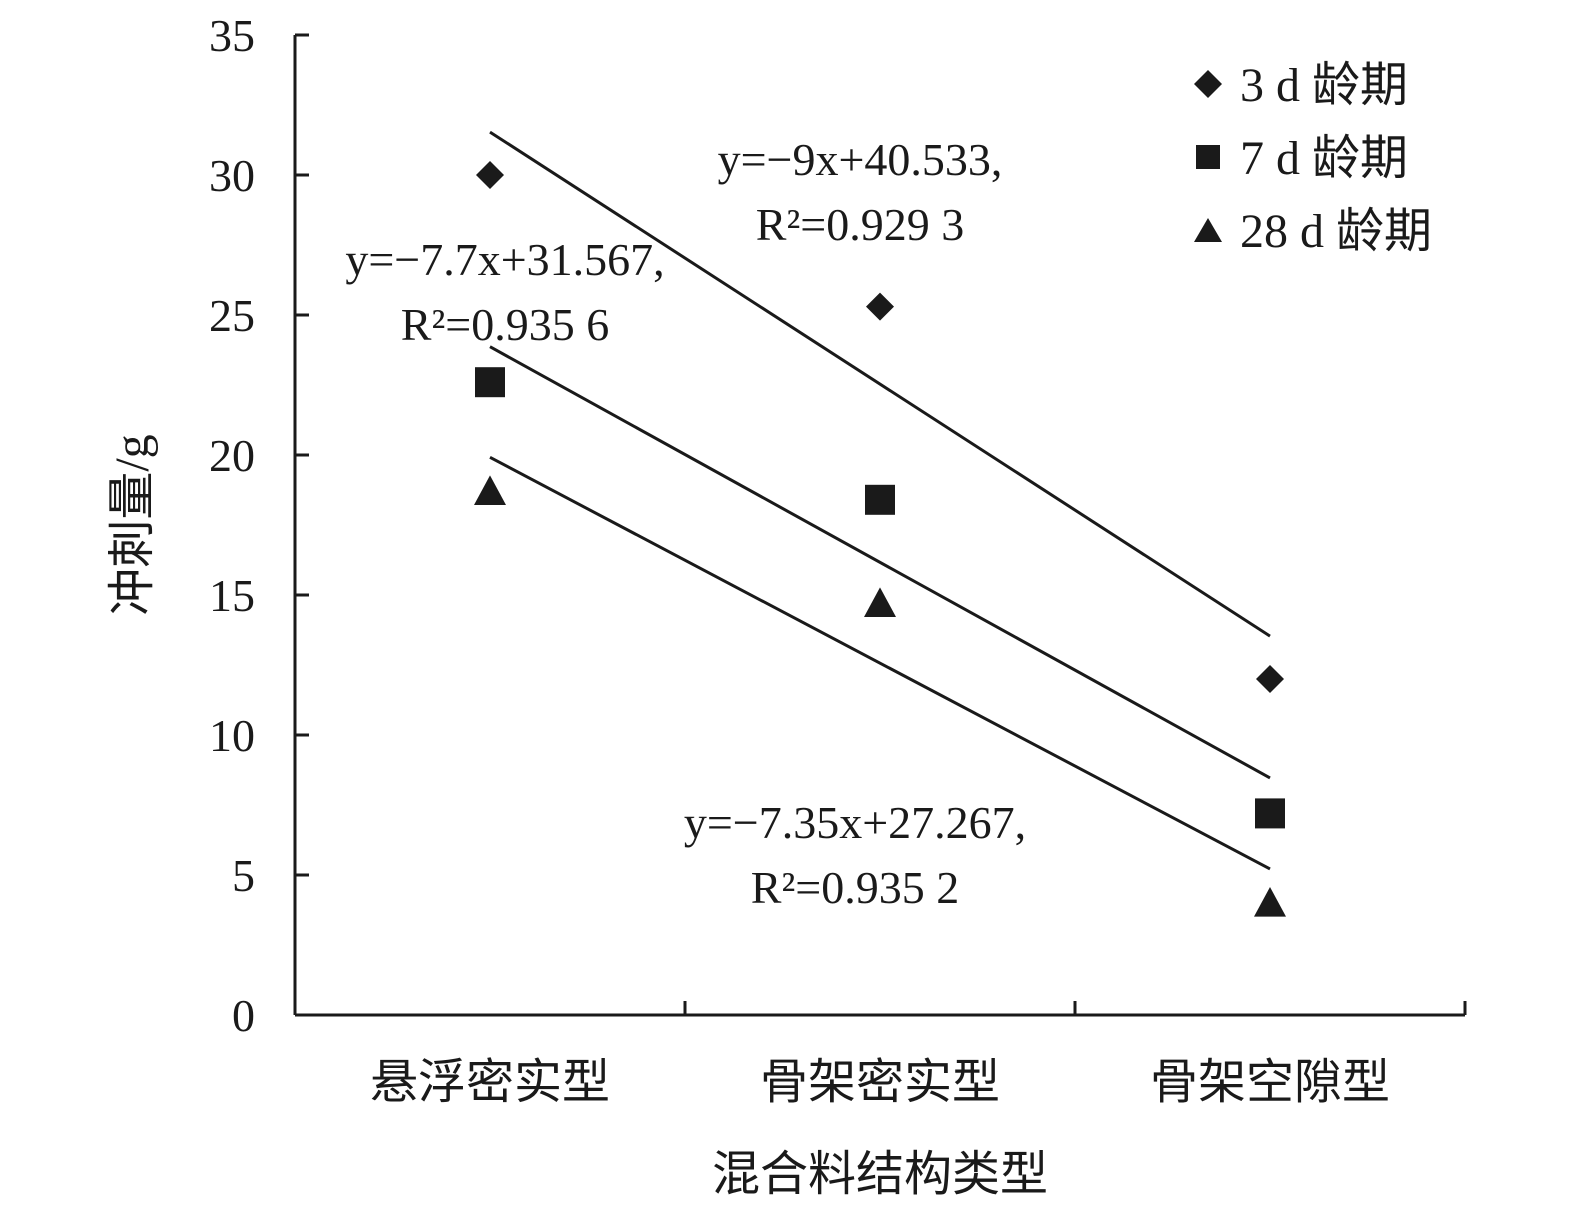 This screenshot has width=1575, height=1211. I want to click on legend-label-3d: 3 d 龄期, so click(1324, 85).